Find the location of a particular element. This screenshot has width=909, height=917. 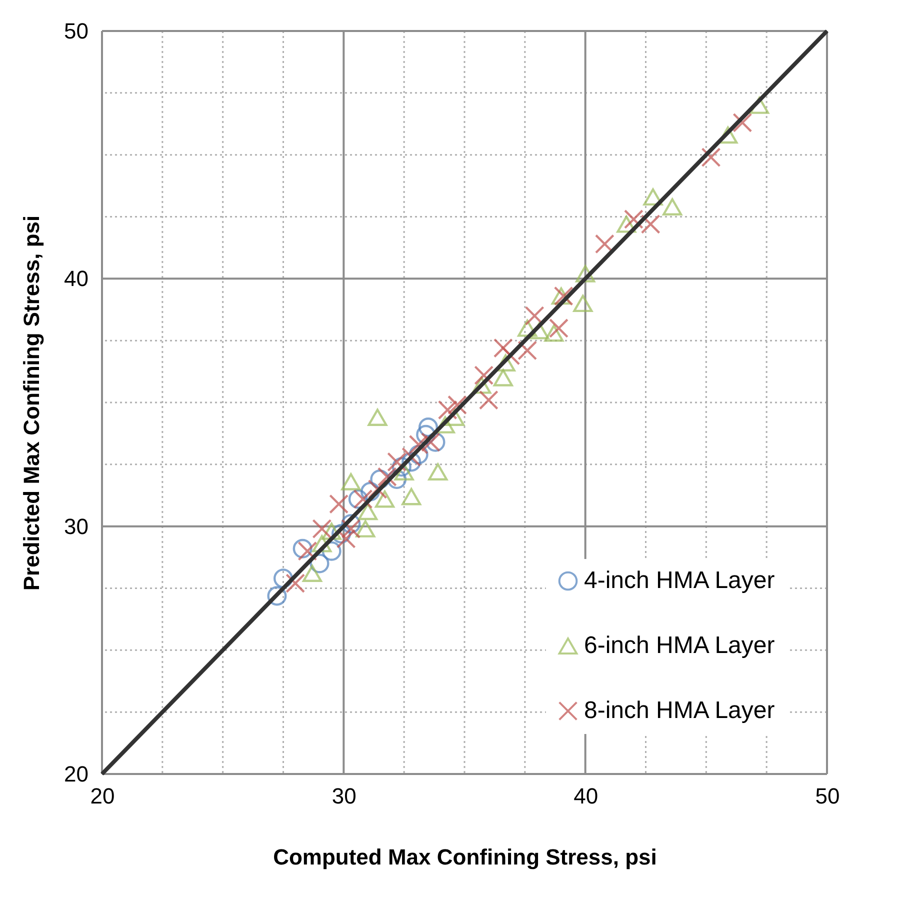

y-tick-label: 30 is located at coordinates (76, 526).